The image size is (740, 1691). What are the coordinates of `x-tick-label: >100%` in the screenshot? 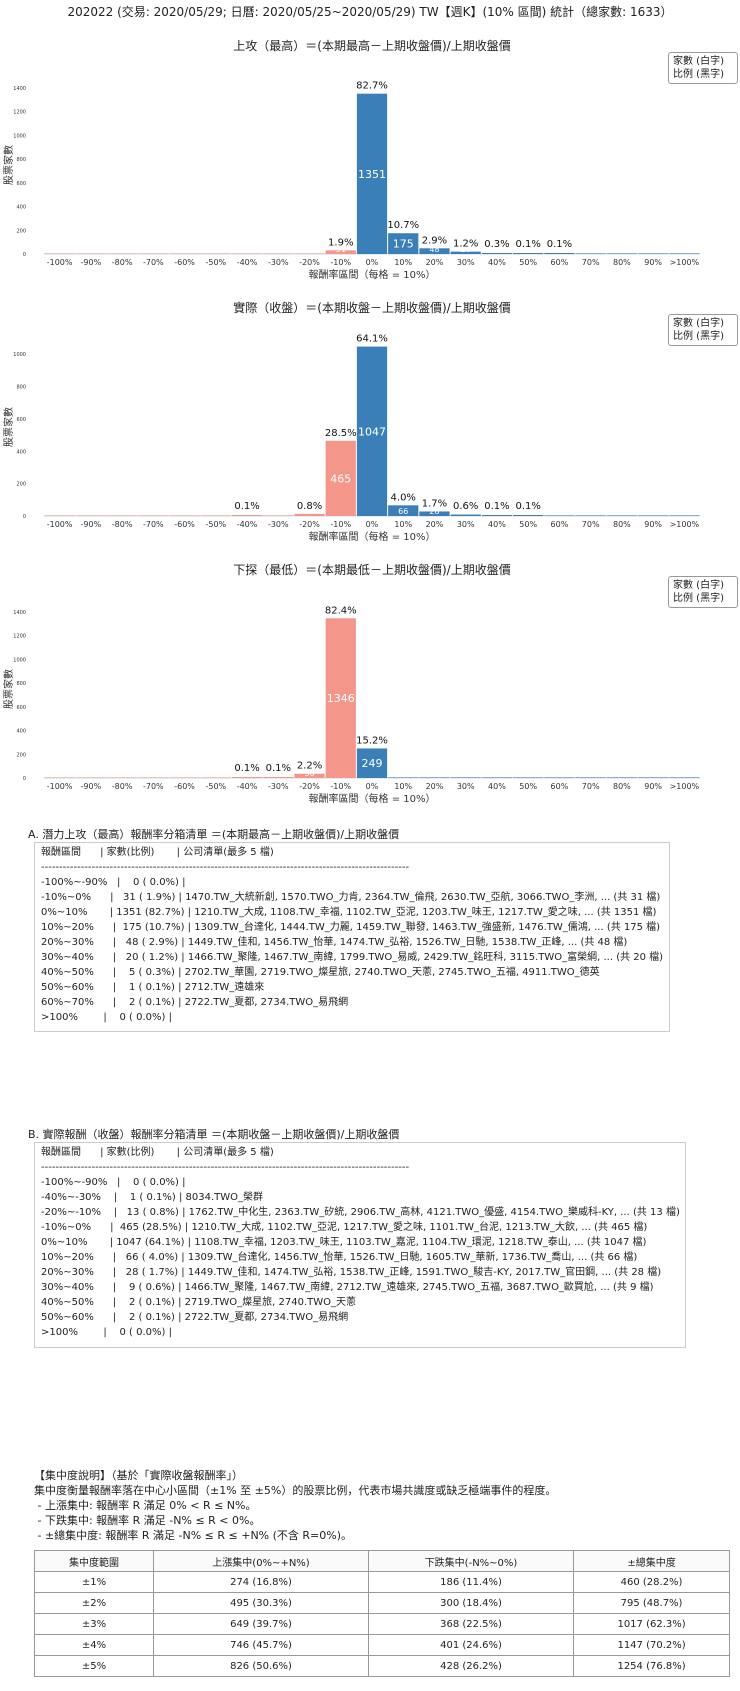 It's located at (685, 524).